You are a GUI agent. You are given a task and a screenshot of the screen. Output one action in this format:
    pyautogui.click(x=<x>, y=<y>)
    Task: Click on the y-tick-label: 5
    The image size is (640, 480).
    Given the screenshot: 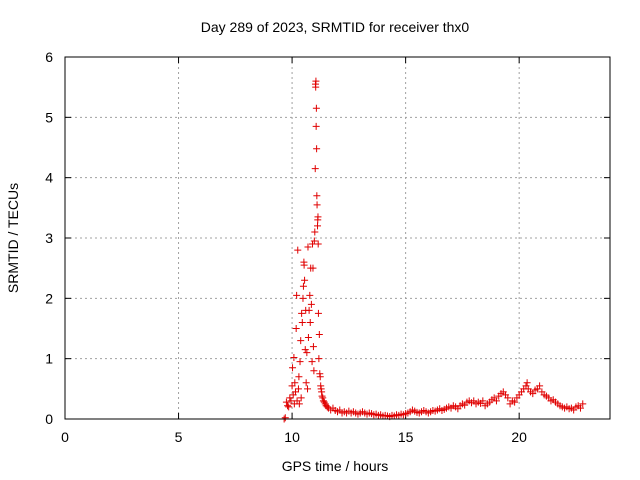 What is the action you would take?
    pyautogui.click(x=49, y=117)
    